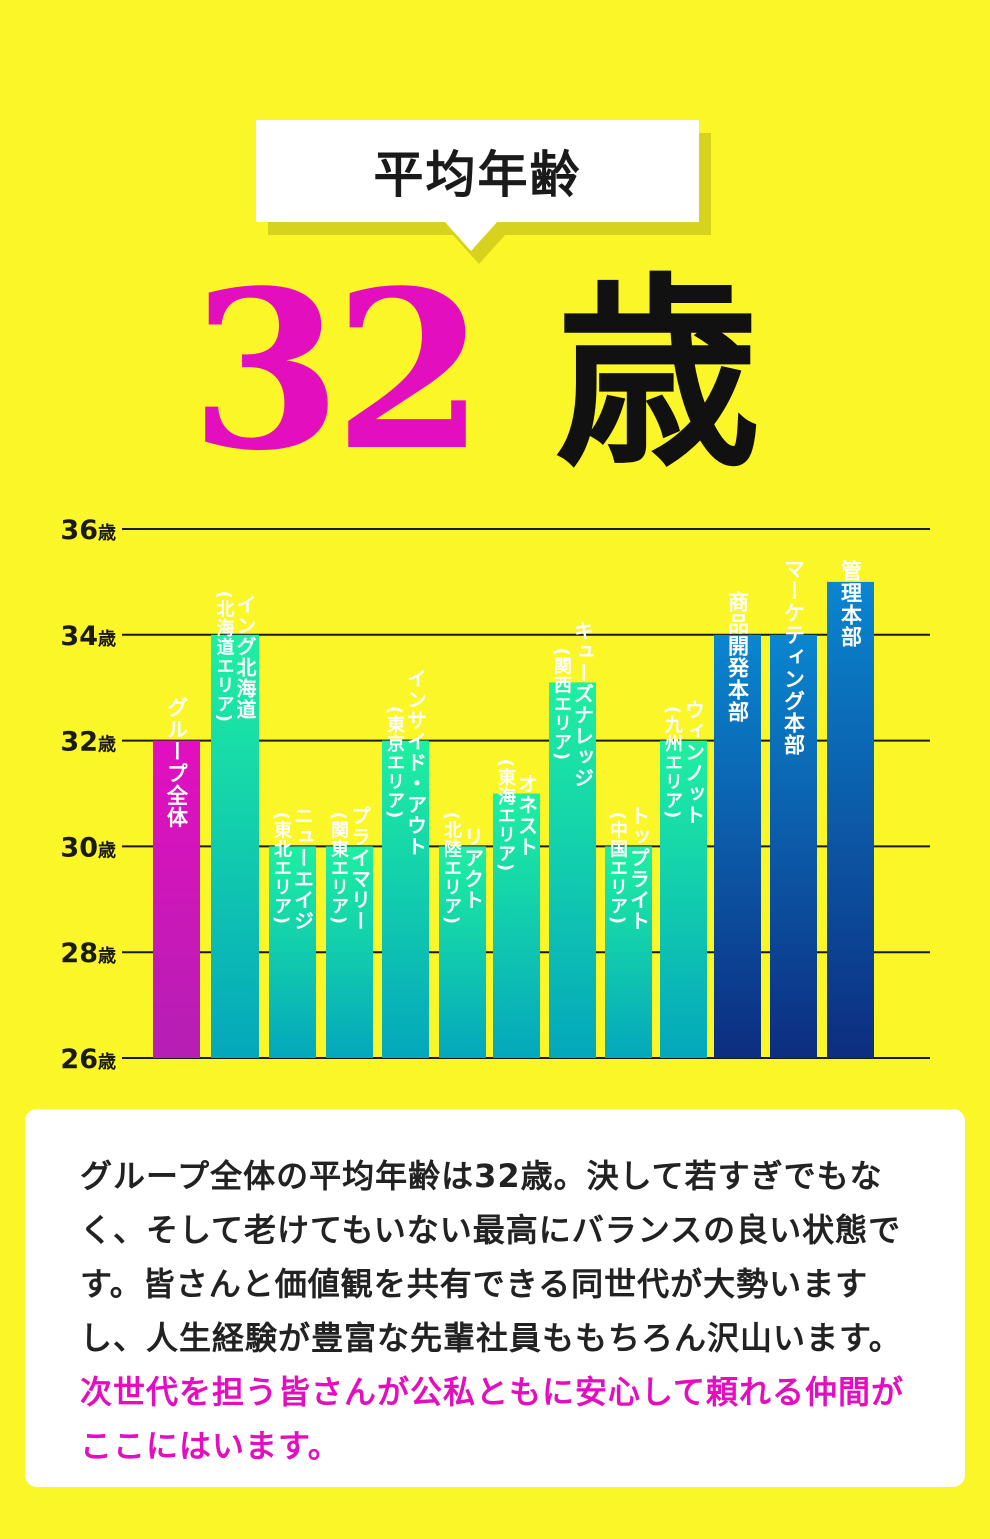 The height and width of the screenshot is (1539, 990). I want to click on bar-label: オネスト, so click(527, 816).